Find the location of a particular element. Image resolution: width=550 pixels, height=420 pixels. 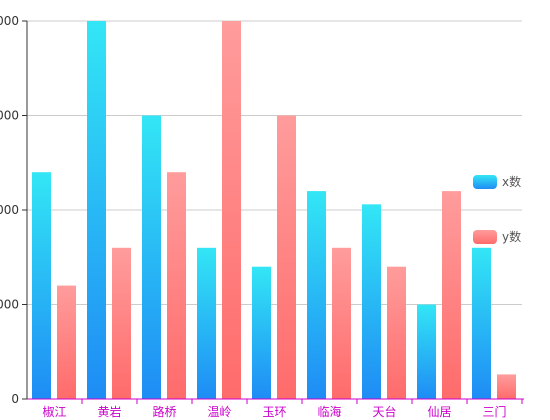

legend-item-y: y数 is located at coordinates (497, 236).